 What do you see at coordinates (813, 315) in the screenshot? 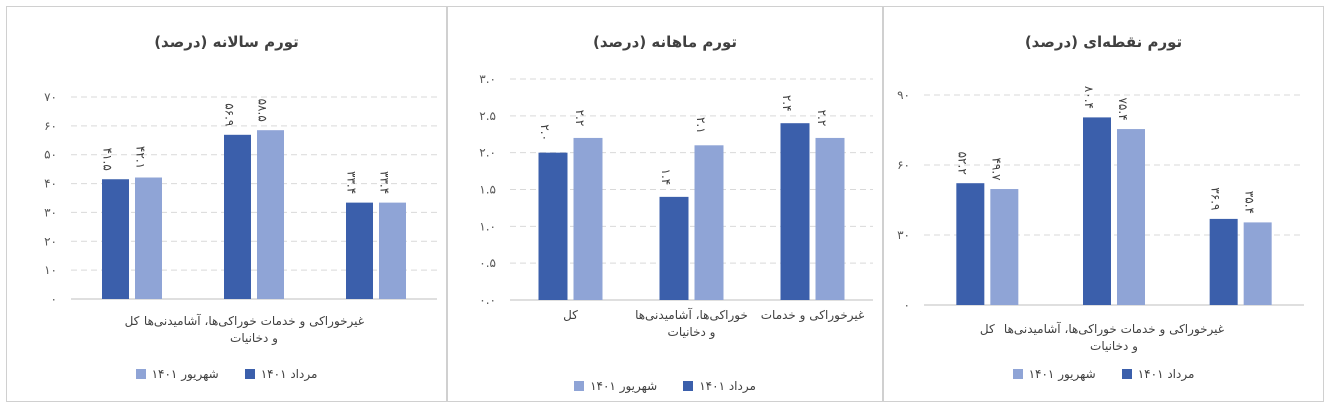
I see `category-label: غیرخوراکی و خدمات` at bounding box center [813, 315].